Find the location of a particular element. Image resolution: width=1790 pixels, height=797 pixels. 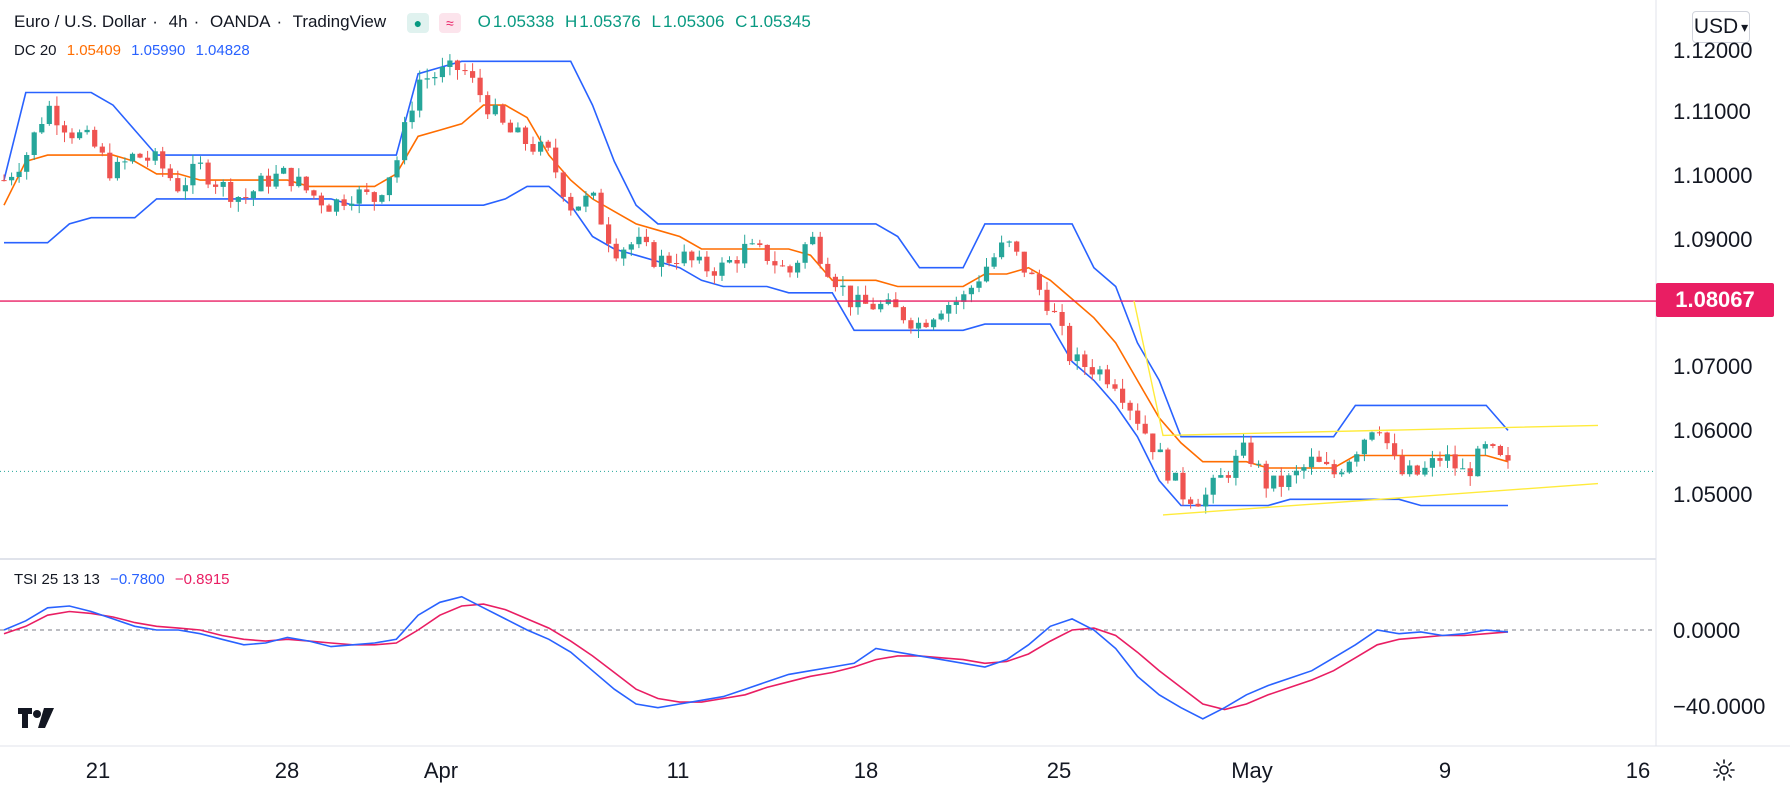

high-value: 1.05376 is located at coordinates (610, 21).